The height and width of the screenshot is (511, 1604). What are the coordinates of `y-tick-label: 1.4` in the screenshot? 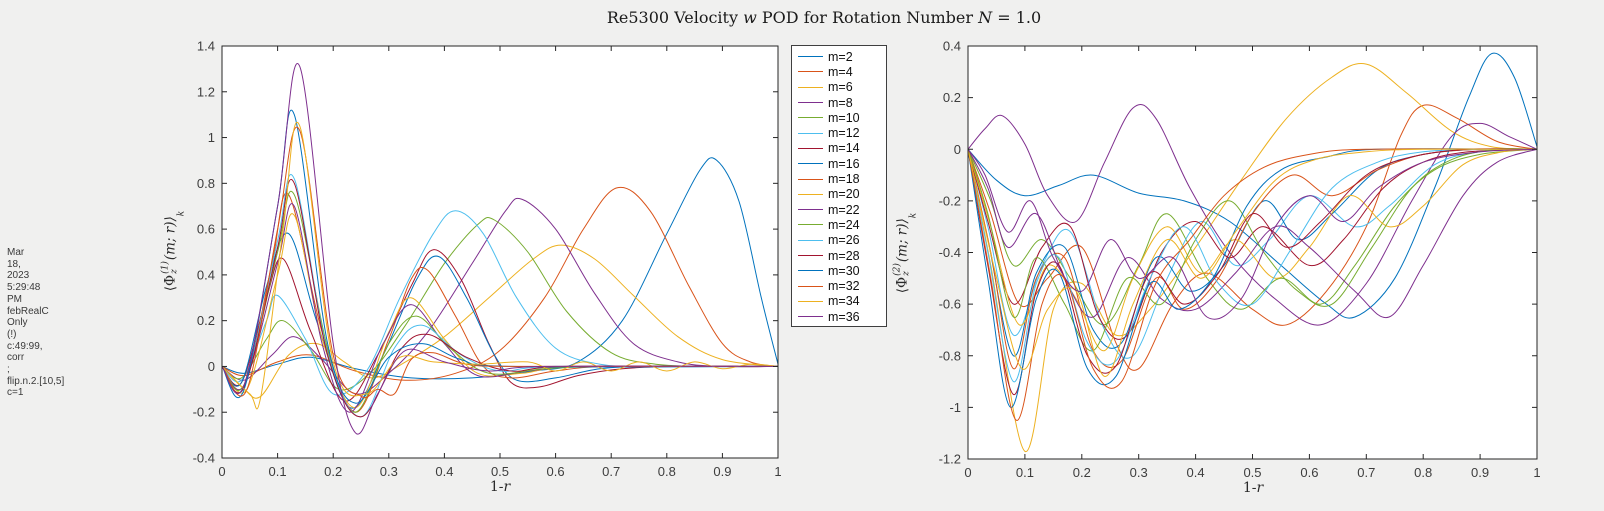 It's located at (206, 46).